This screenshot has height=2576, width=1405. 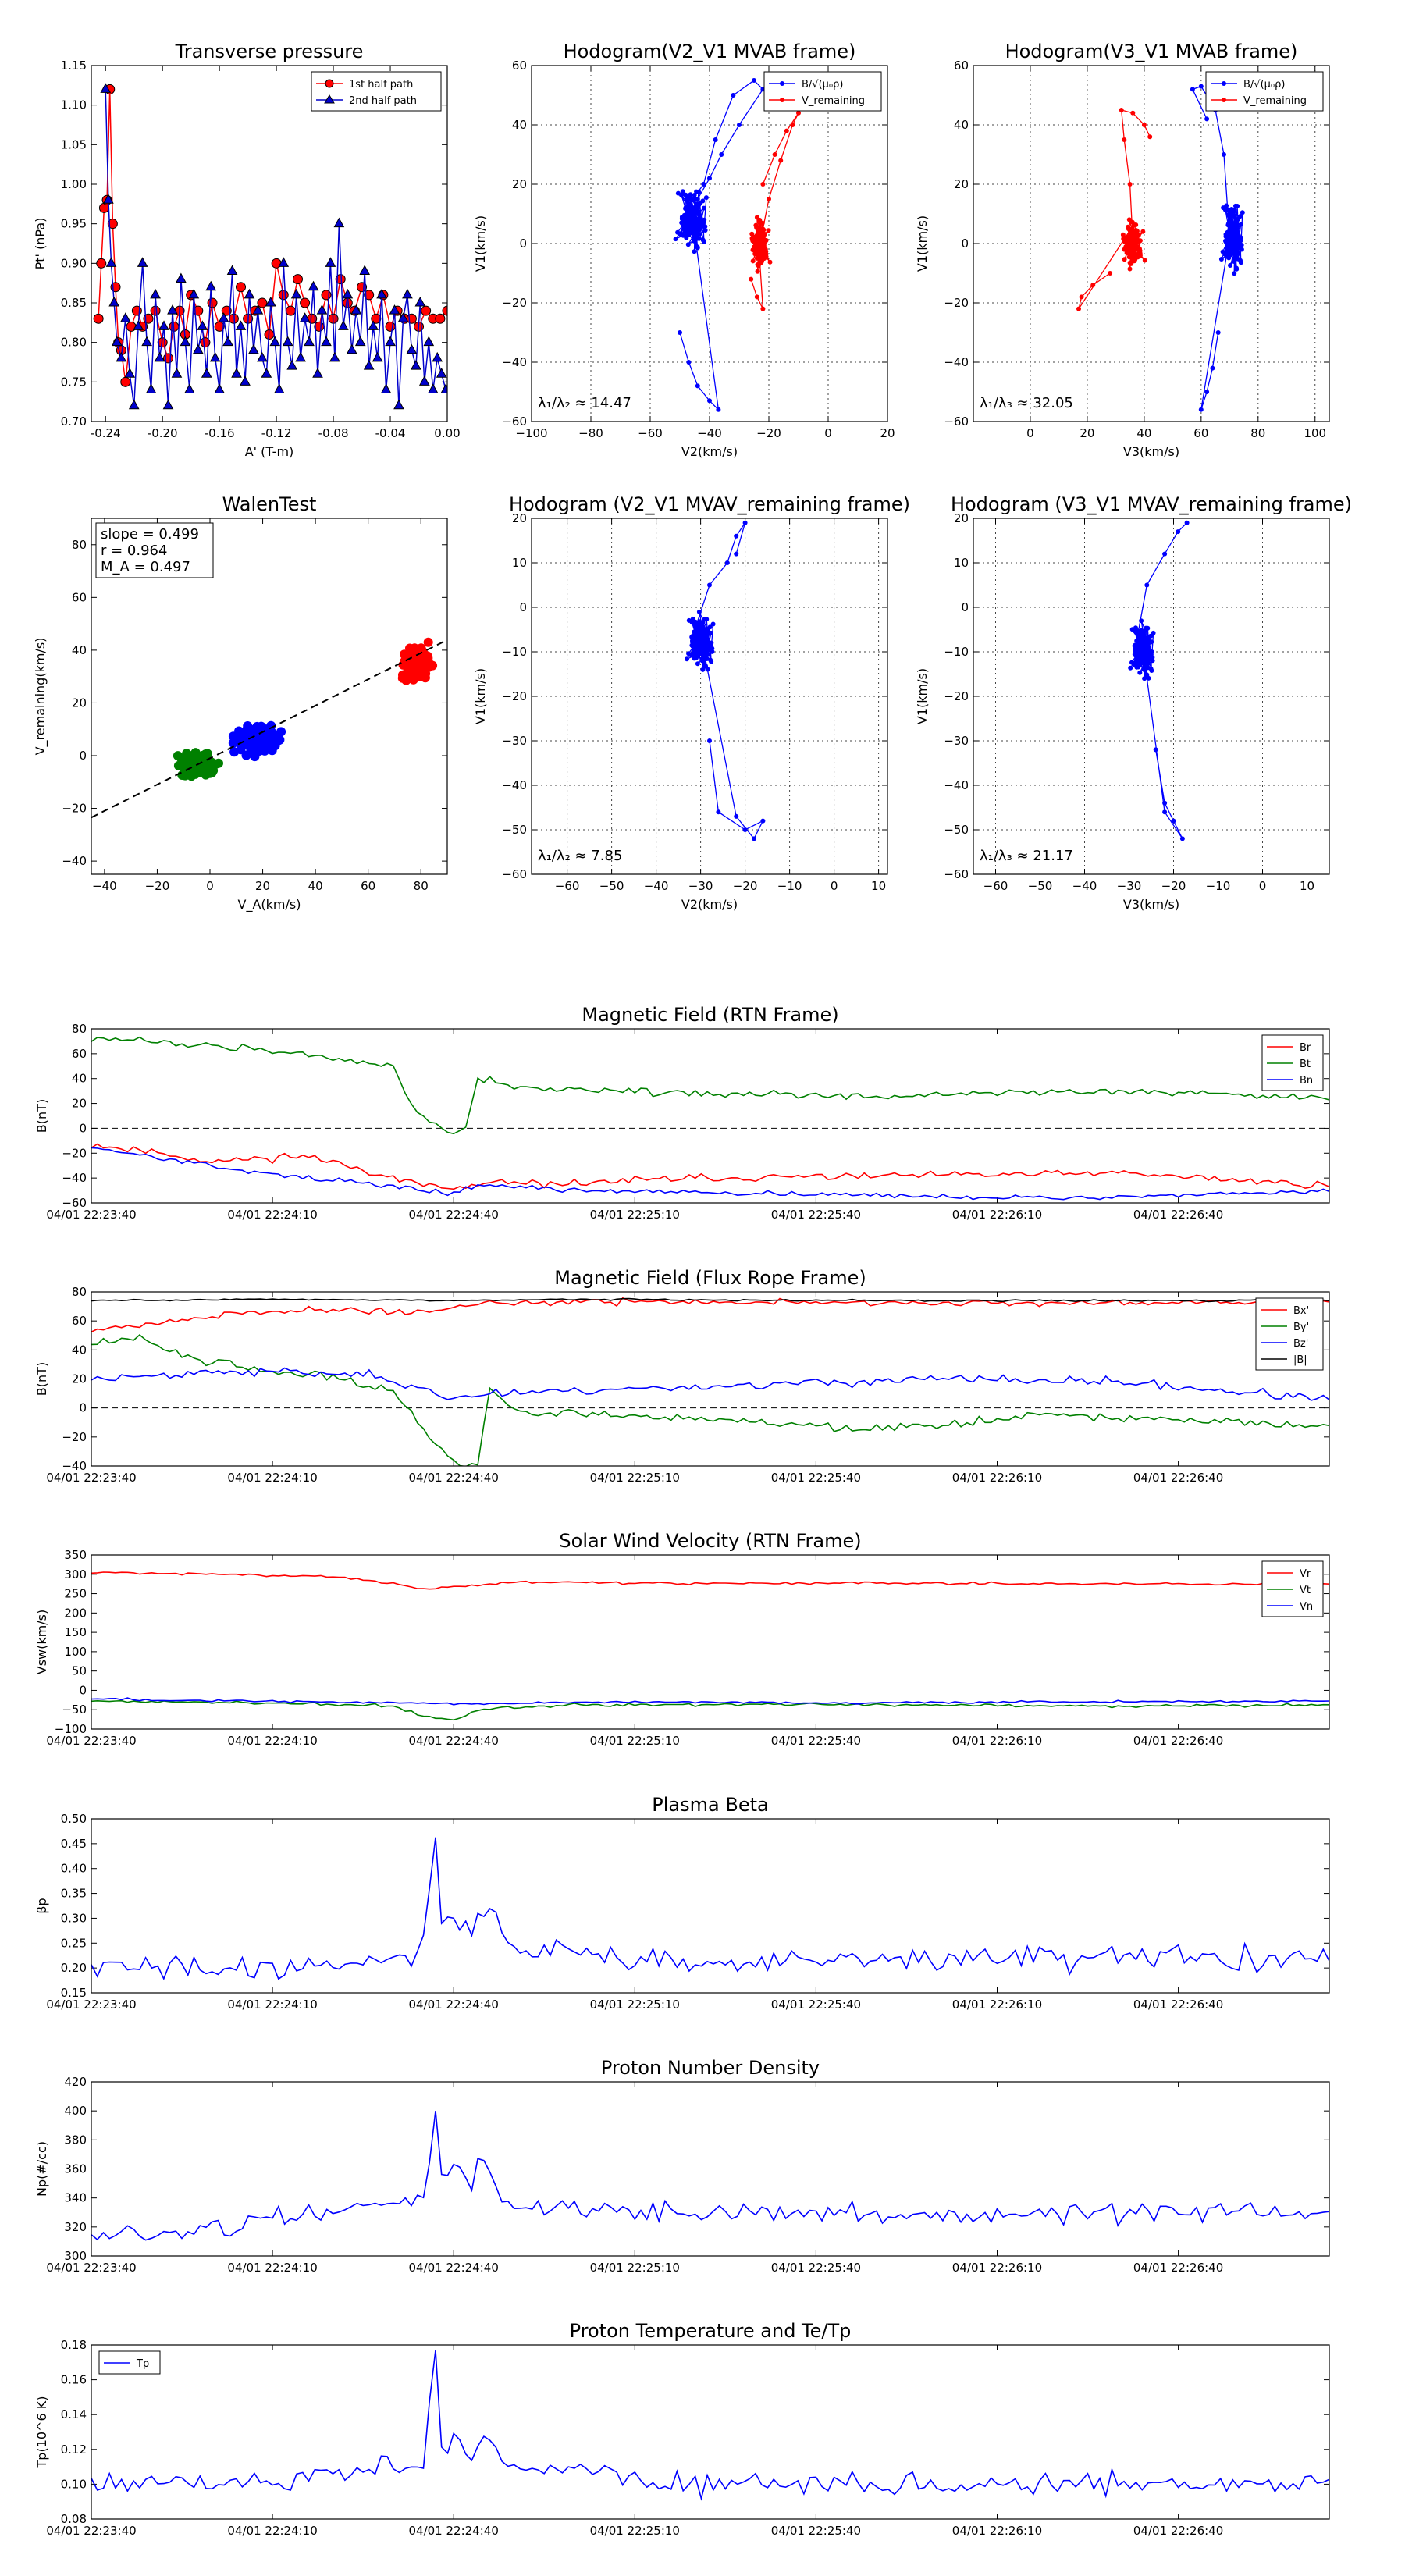 What do you see at coordinates (481, 696) in the screenshot?
I see `y-axis-label: V1(km/s)` at bounding box center [481, 696].